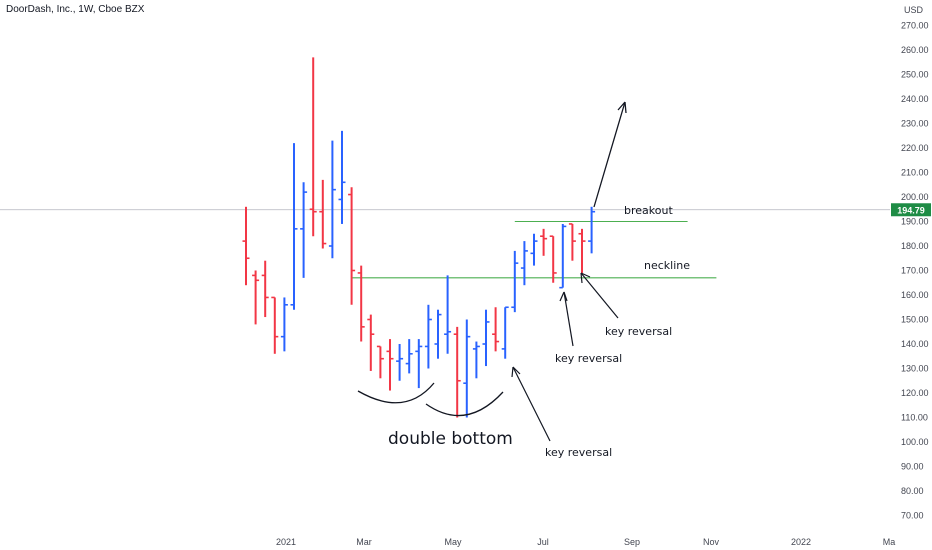 The image size is (932, 550). What do you see at coordinates (915, 369) in the screenshot?
I see `price-tick-label: 130.00` at bounding box center [915, 369].